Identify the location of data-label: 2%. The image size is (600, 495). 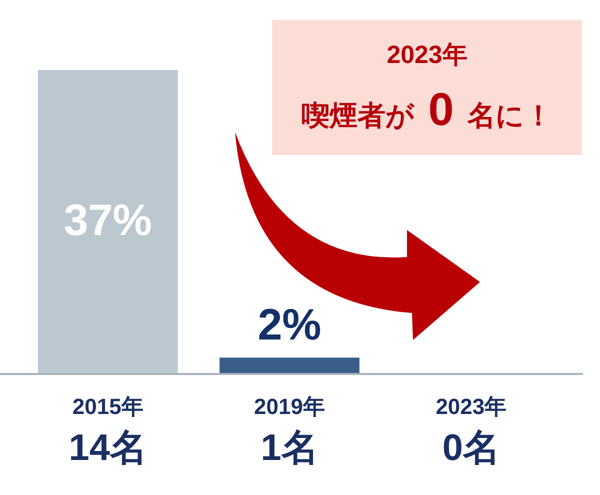
(290, 325).